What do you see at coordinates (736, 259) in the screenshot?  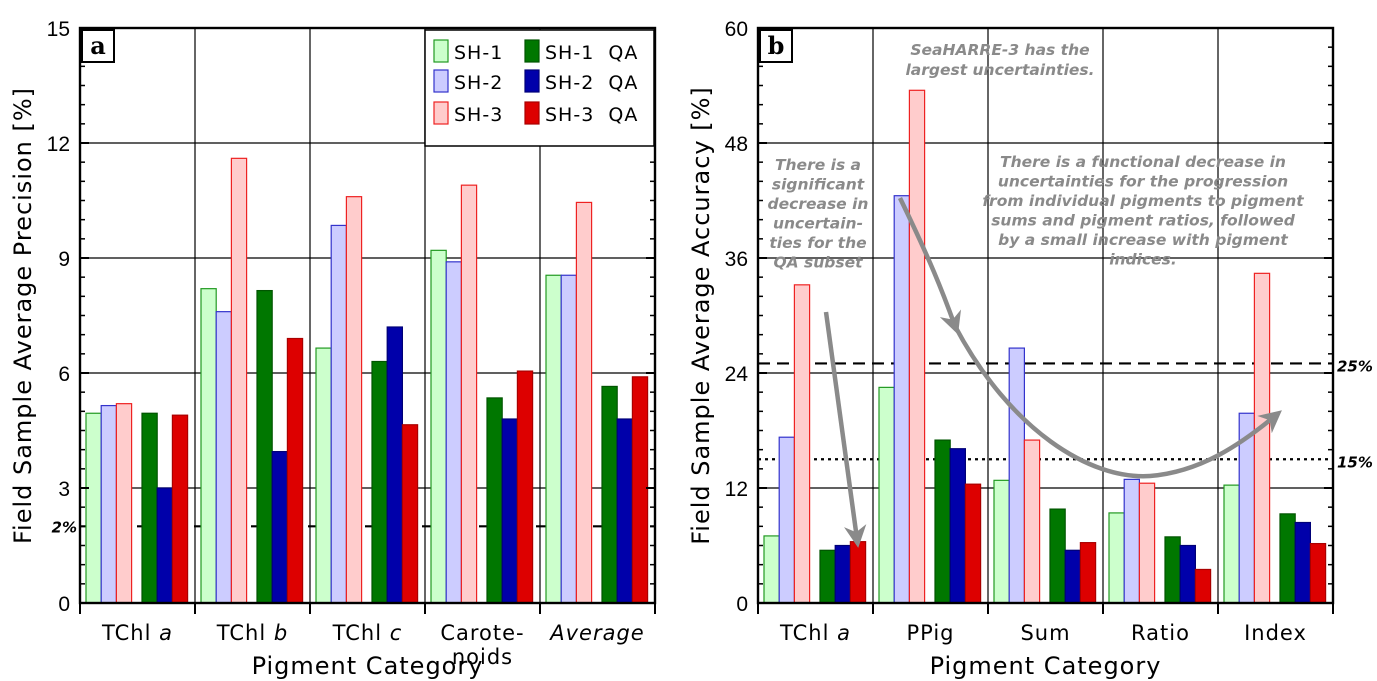 I see `y-tick-label: 36` at bounding box center [736, 259].